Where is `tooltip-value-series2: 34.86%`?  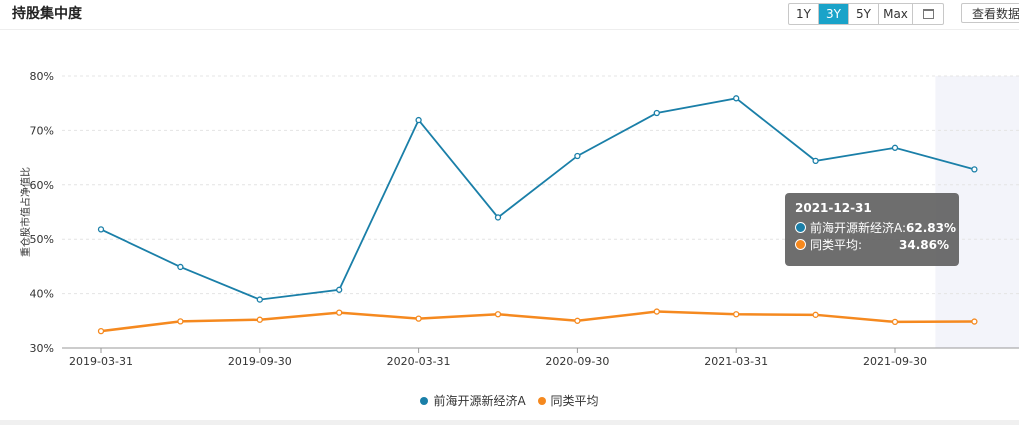
tooltip-value-series2: 34.86% is located at coordinates (924, 244).